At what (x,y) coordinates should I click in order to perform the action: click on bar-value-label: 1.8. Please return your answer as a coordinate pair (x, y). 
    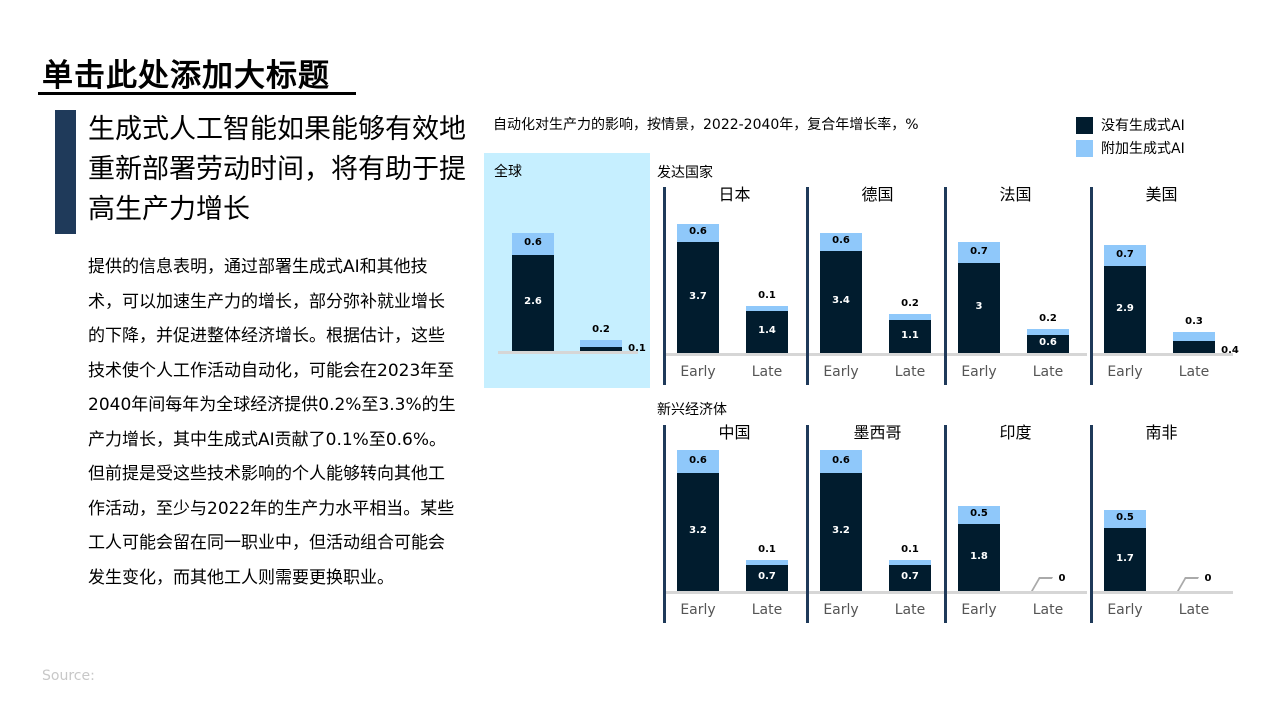
    Looking at the image, I should click on (979, 556).